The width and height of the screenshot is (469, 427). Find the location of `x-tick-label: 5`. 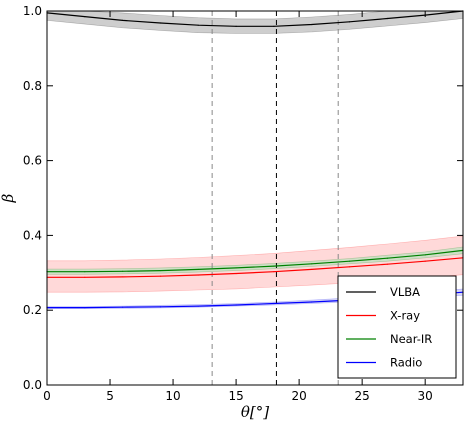

x-tick-label: 5 is located at coordinates (110, 396).